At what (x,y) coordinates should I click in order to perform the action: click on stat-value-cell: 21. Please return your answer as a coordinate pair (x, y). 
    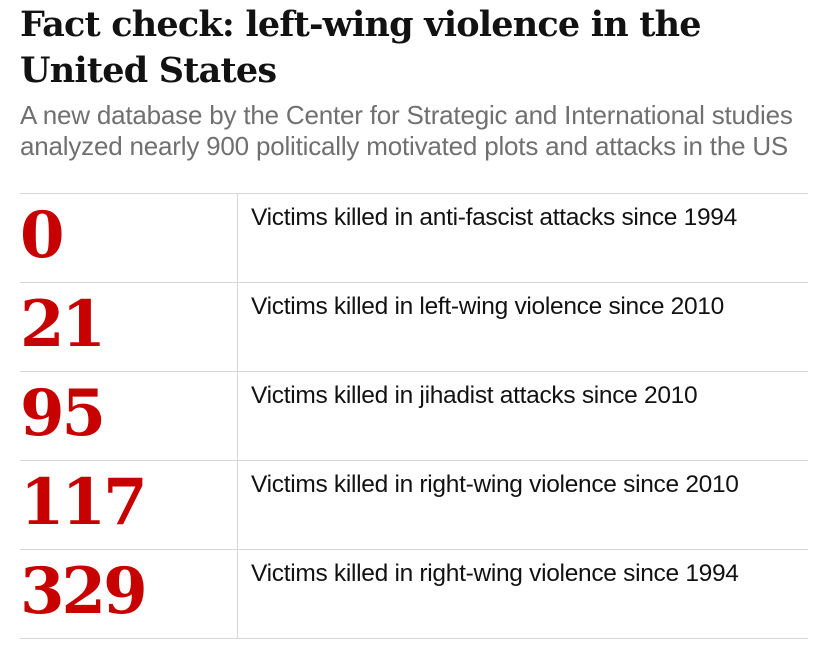
    Looking at the image, I should click on (129, 327).